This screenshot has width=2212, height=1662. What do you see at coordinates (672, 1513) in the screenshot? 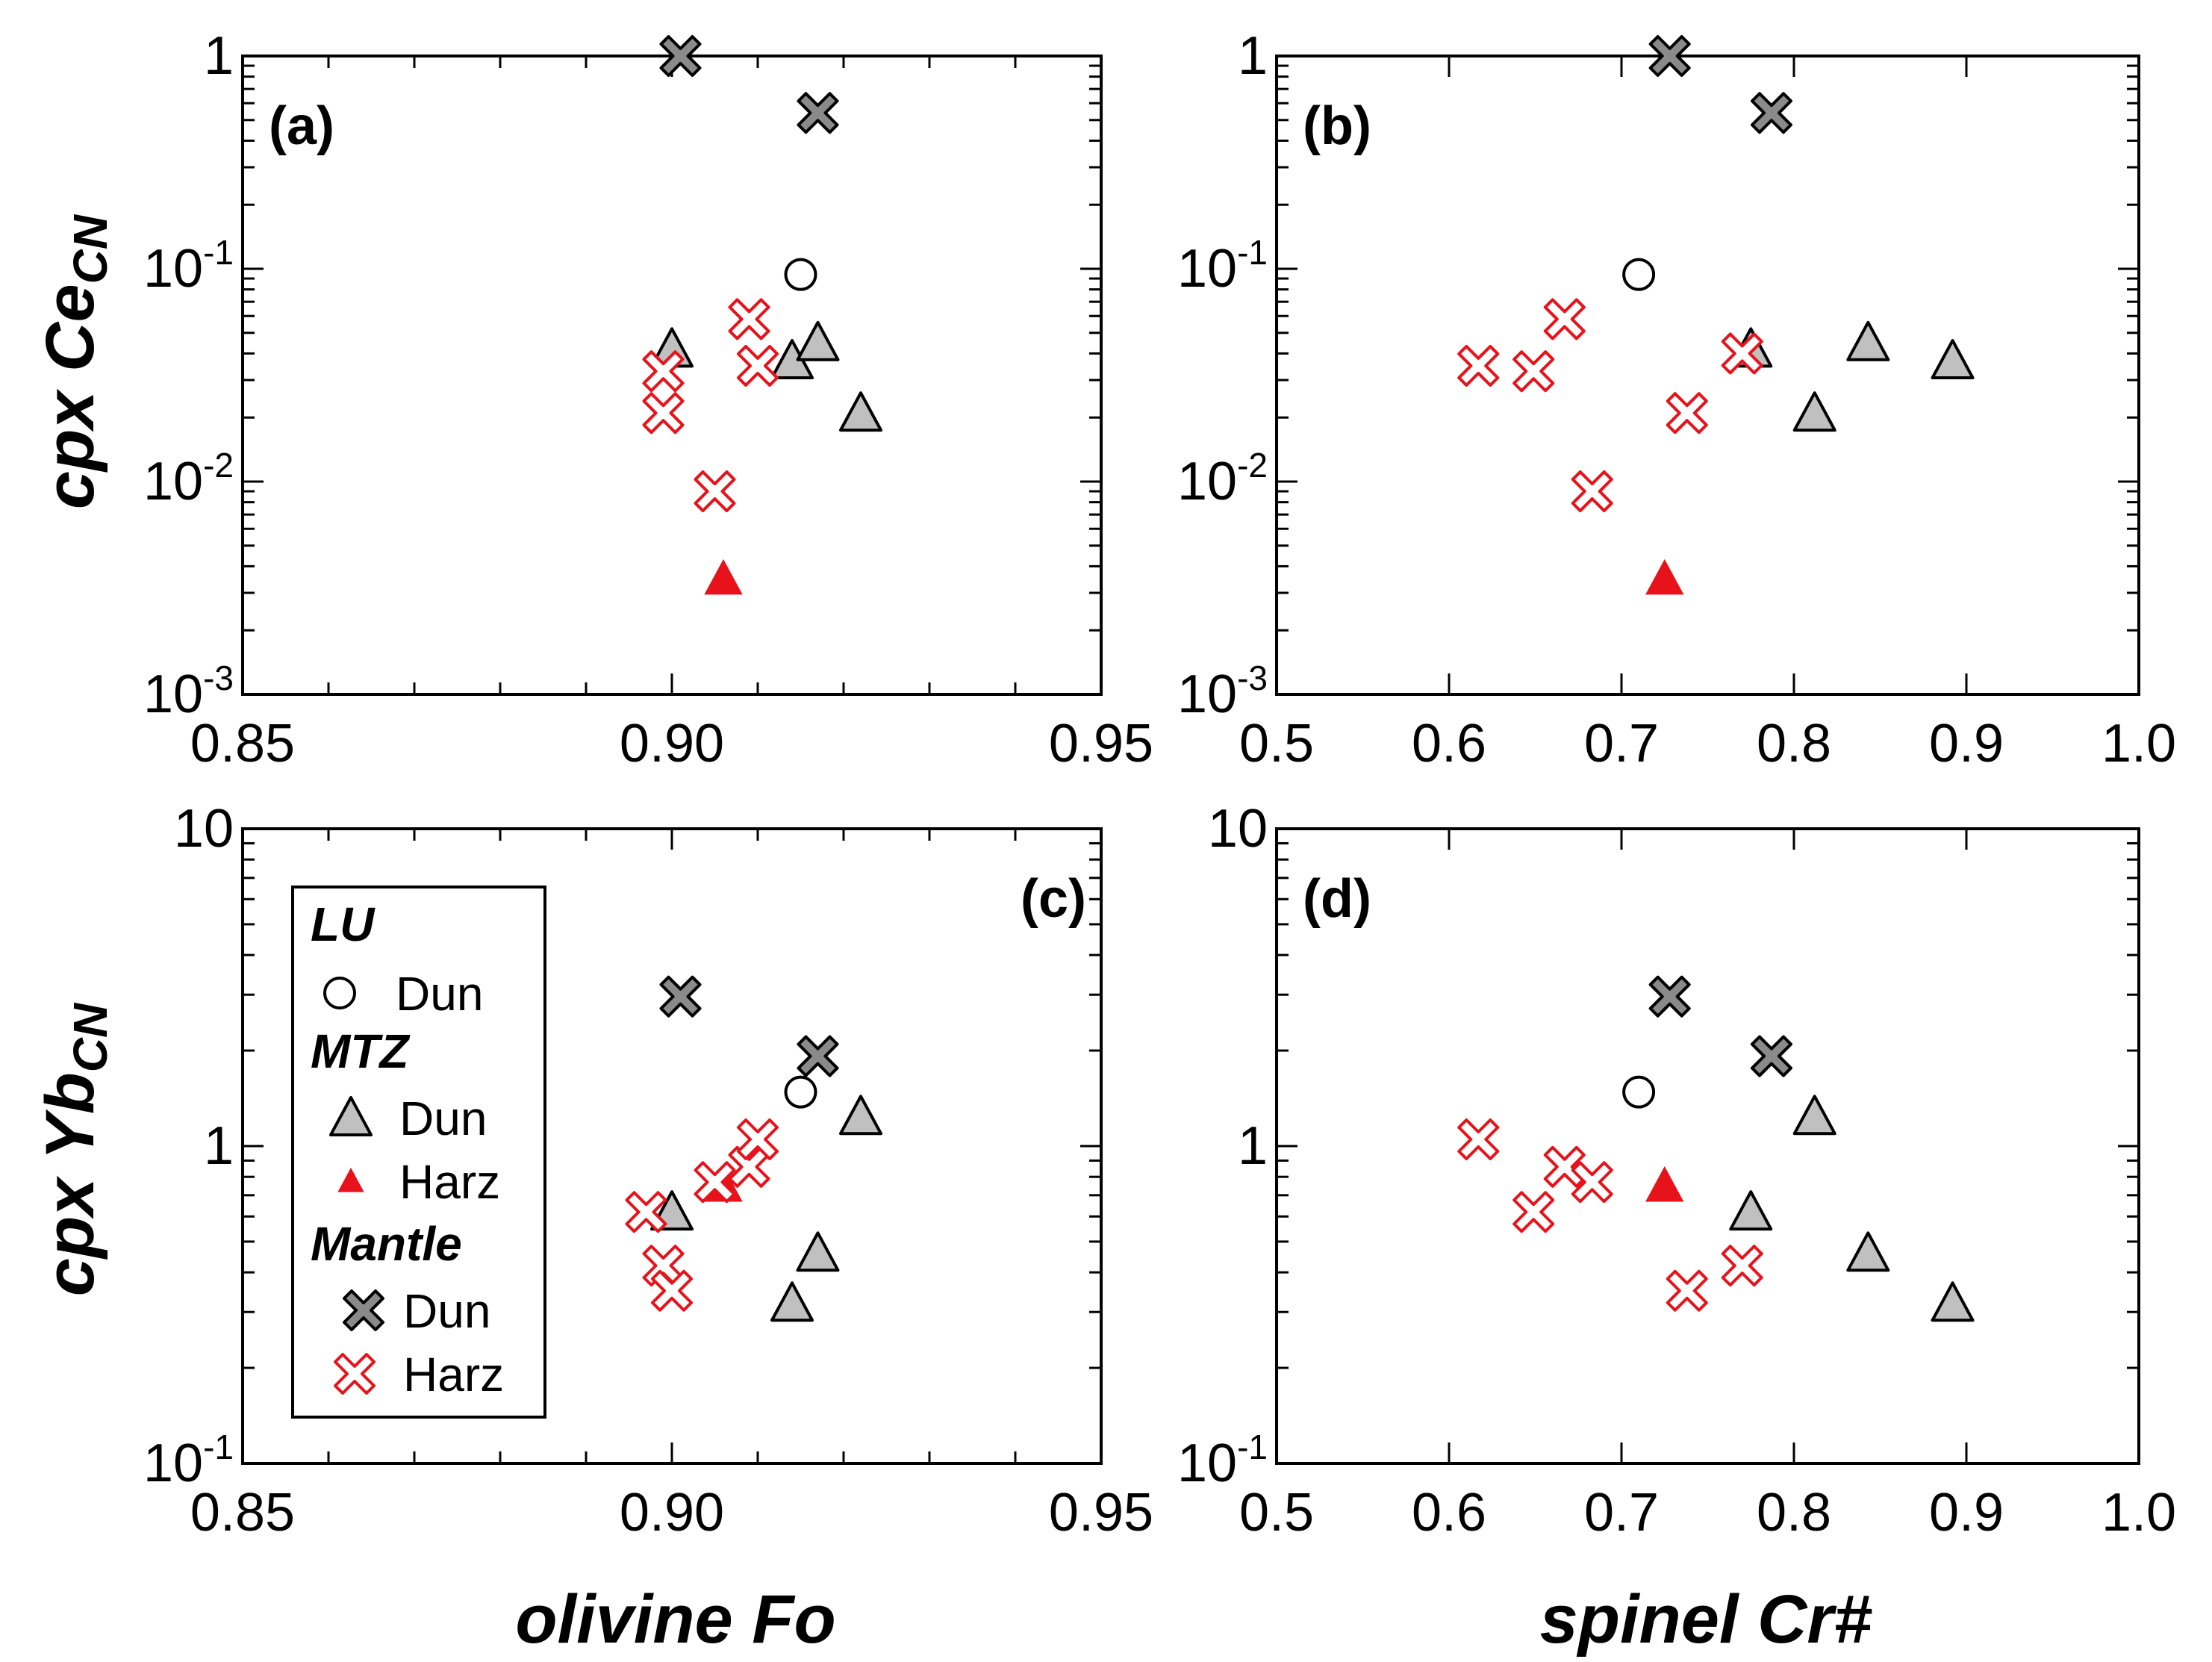
I see `x-tick-label-c: 0.90` at bounding box center [672, 1513].